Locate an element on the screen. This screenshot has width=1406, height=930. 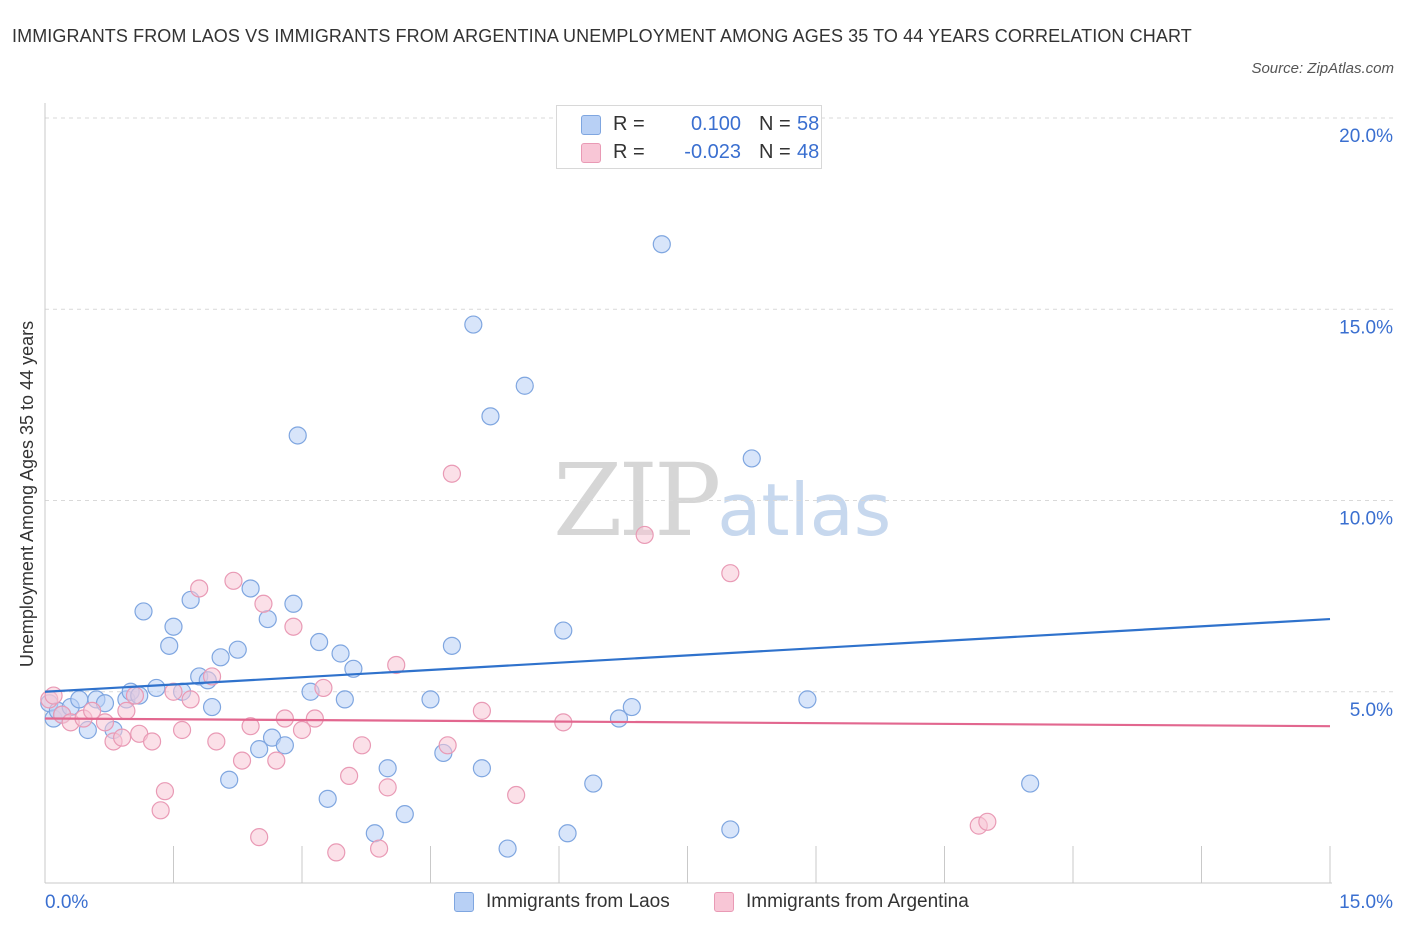
laos-trend-line is located at coordinates (687, 655).